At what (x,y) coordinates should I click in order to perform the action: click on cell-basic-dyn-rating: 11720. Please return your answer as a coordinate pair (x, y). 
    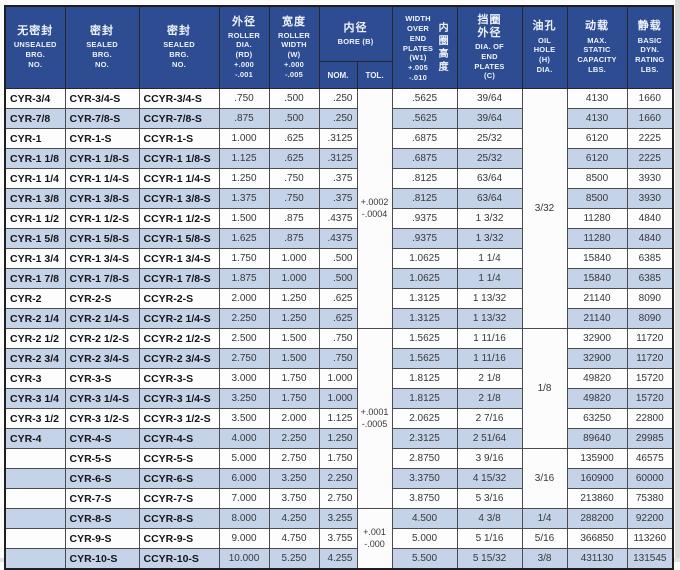
    Looking at the image, I should click on (650, 359).